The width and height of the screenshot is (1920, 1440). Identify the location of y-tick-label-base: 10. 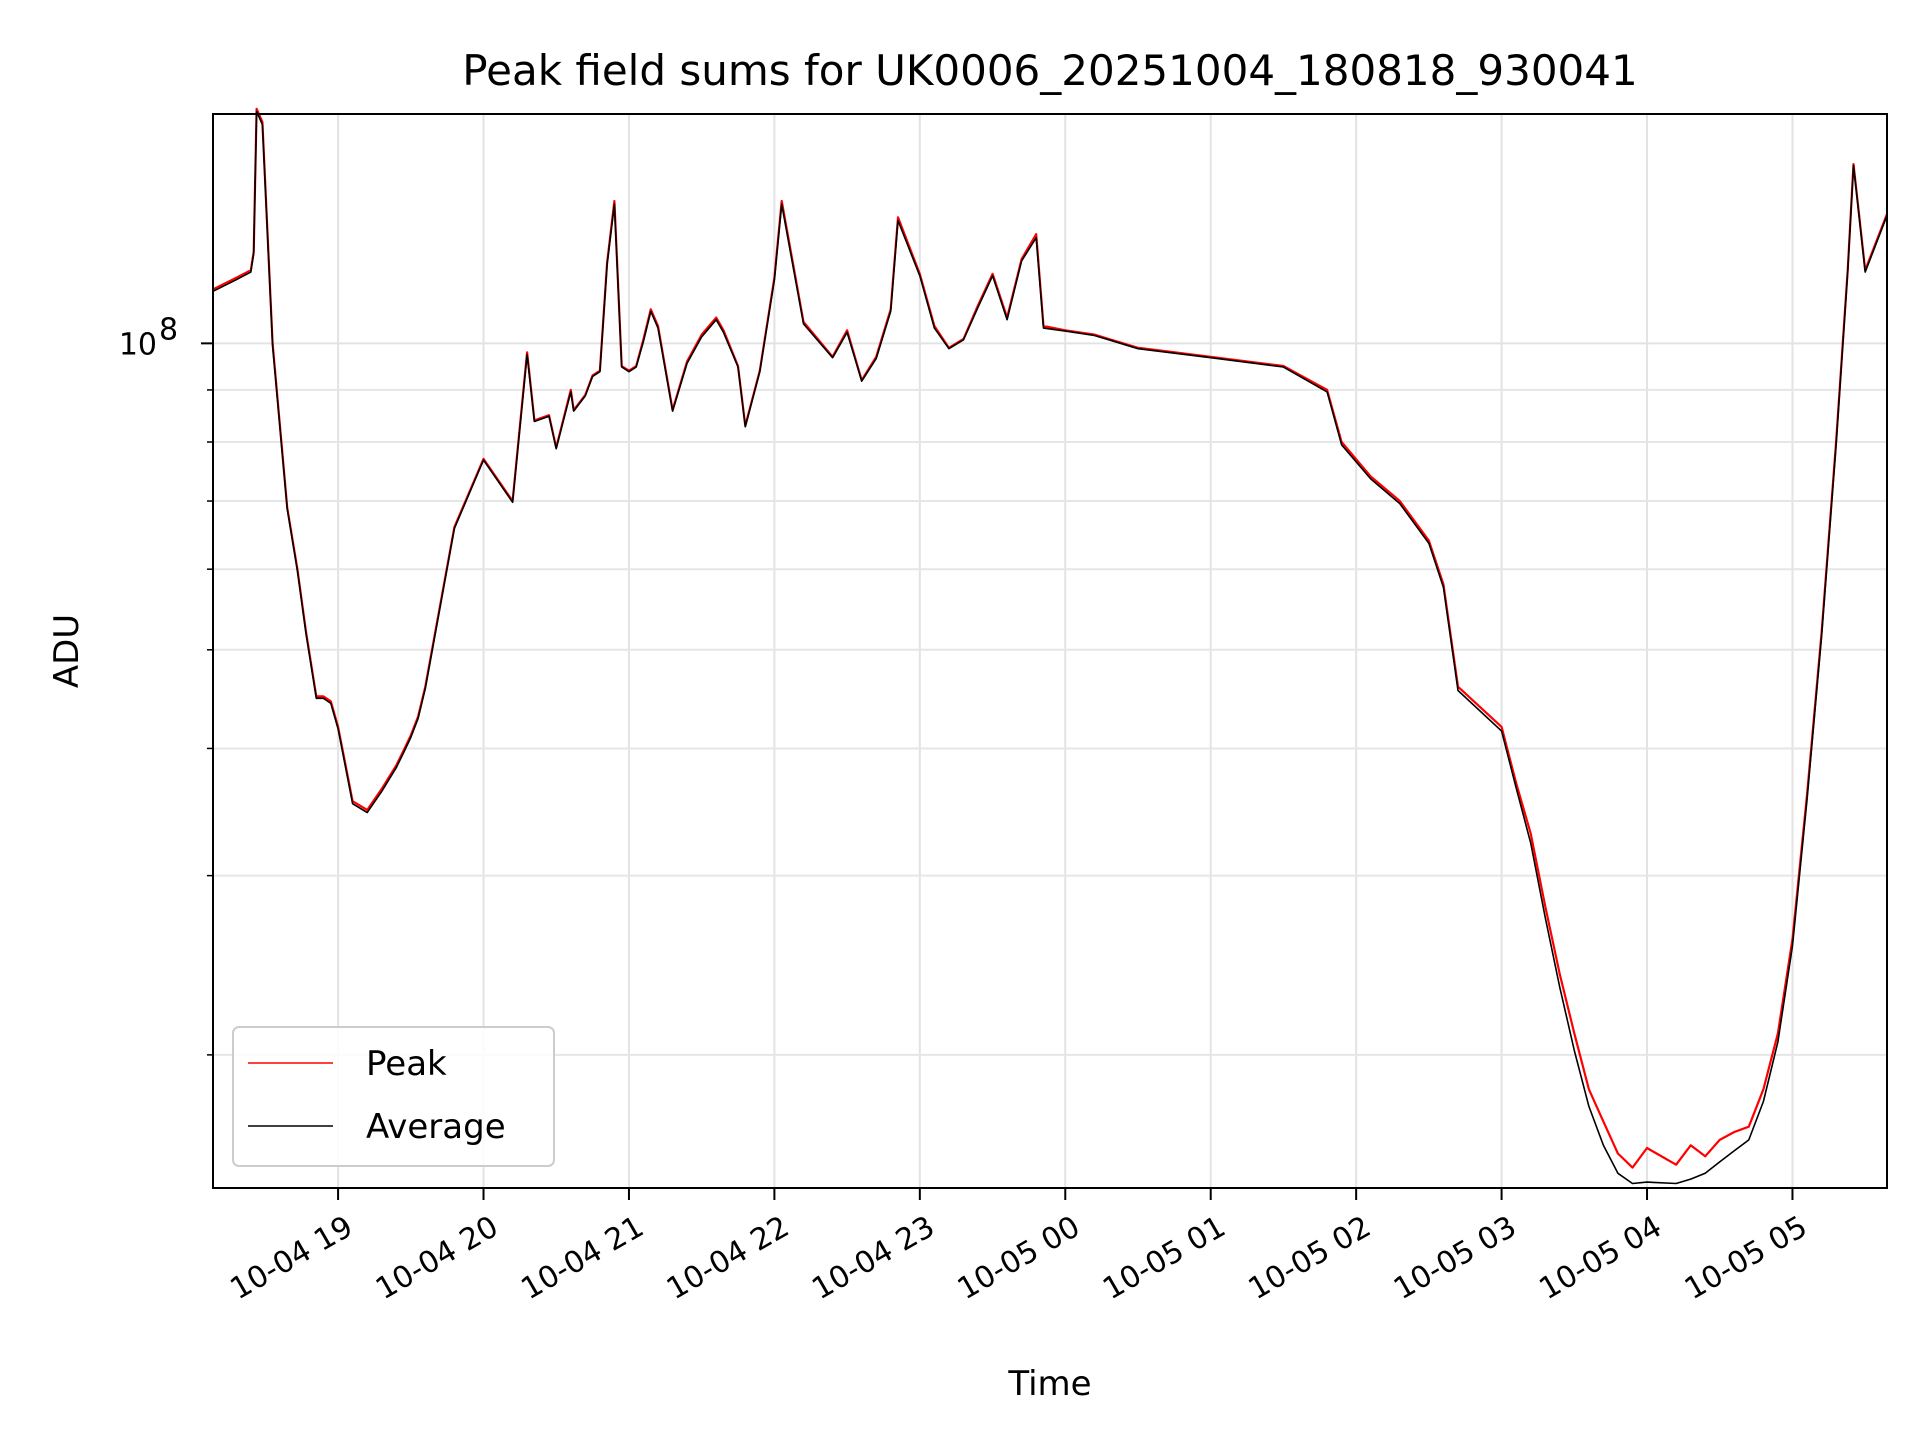
(138, 344).